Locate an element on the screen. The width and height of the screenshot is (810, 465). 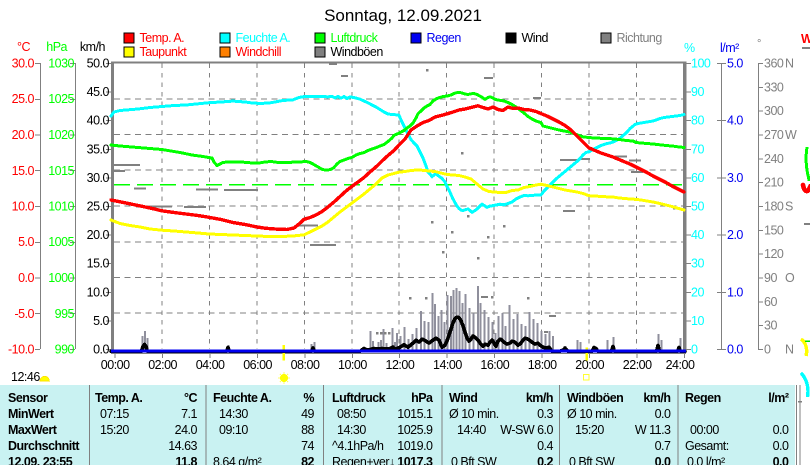
svg-text: 330 is located at coordinates (774, 87).